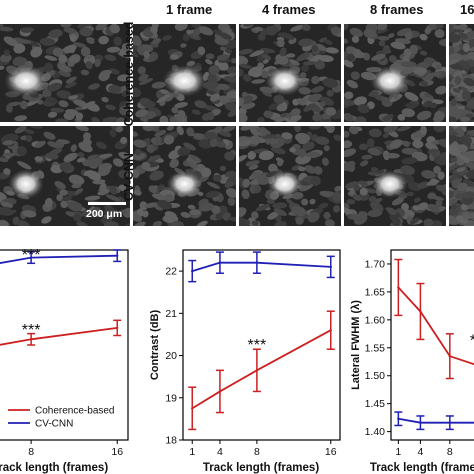 Image resolution: width=474 pixels, height=474 pixels. I want to click on header-8-frames: 8 frames, so click(397, 9).